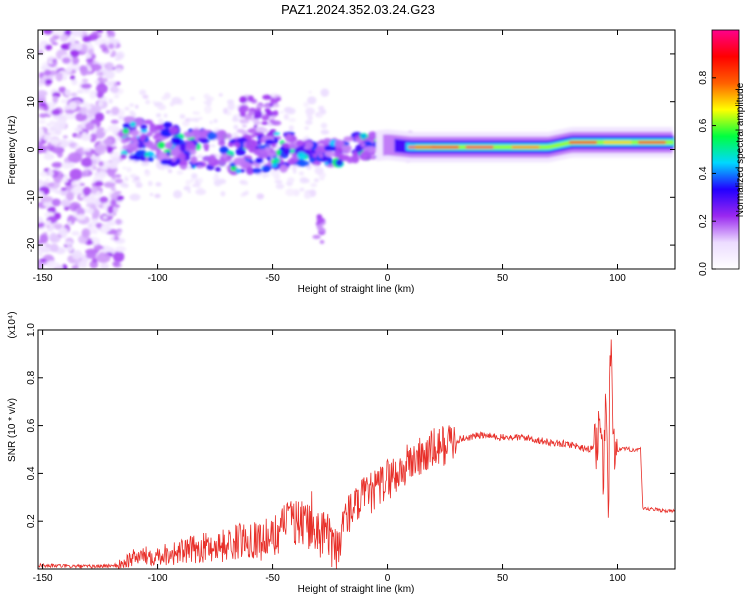 The width and height of the screenshot is (750, 605). I want to click on y-tick-label: 1.0, so click(31, 330).